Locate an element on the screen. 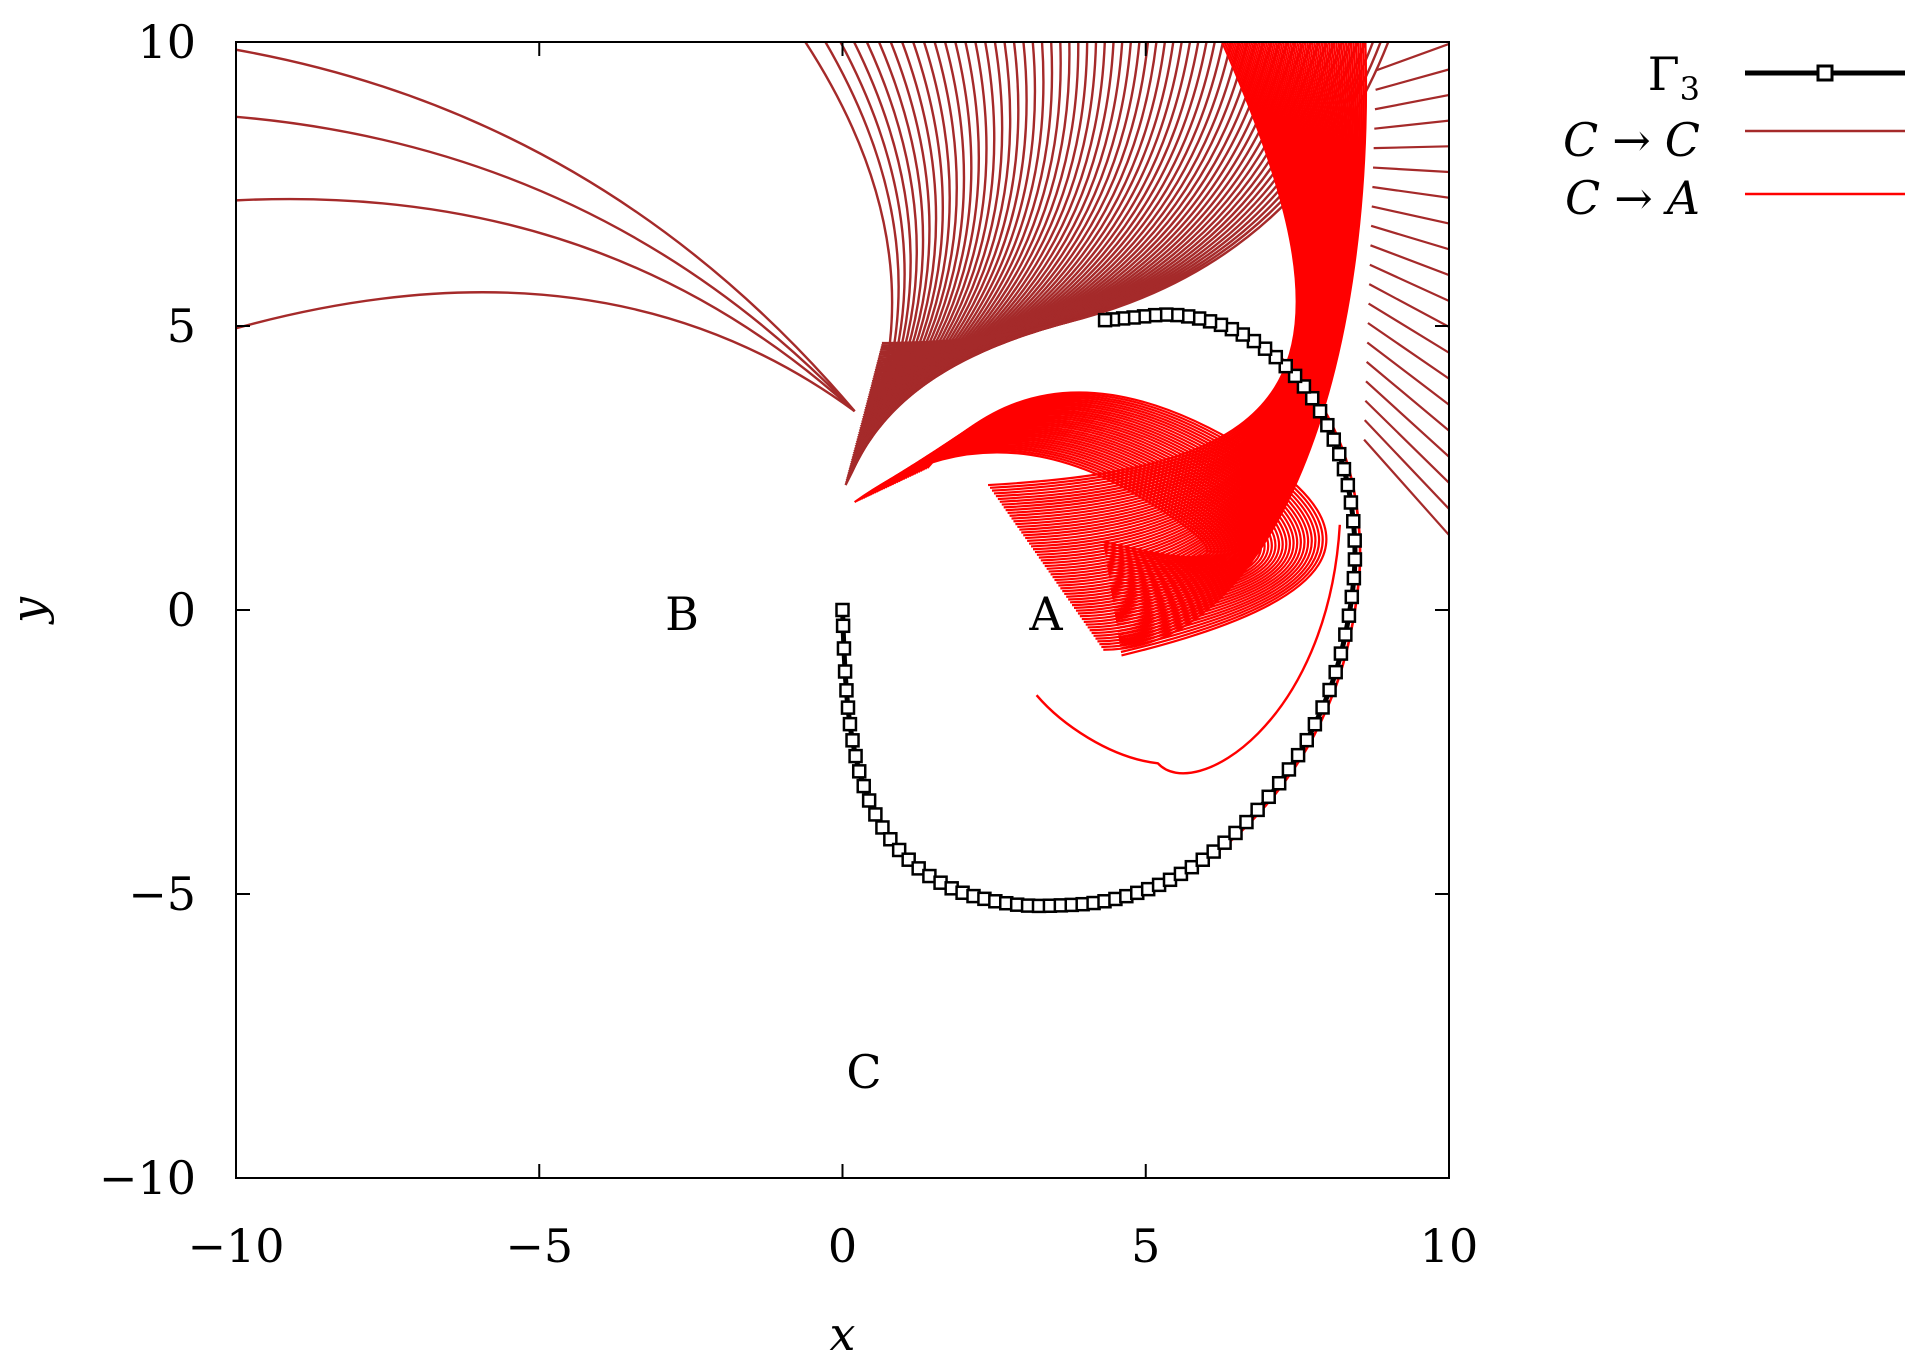 This screenshot has width=1920, height=1372. legend-ca-rhs: A is located at coordinates (1681, 198).